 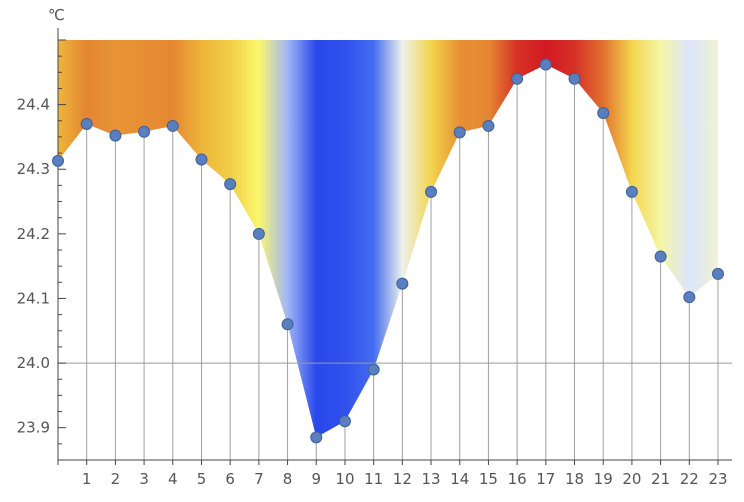 I want to click on x-tick-label: 14, so click(x=459, y=479).